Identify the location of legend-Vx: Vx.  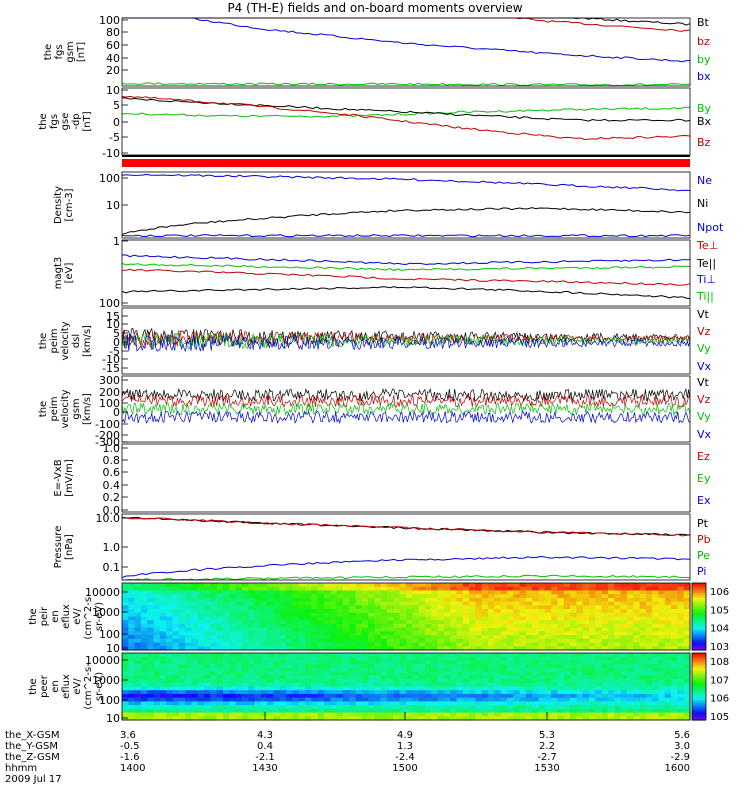
(704, 366).